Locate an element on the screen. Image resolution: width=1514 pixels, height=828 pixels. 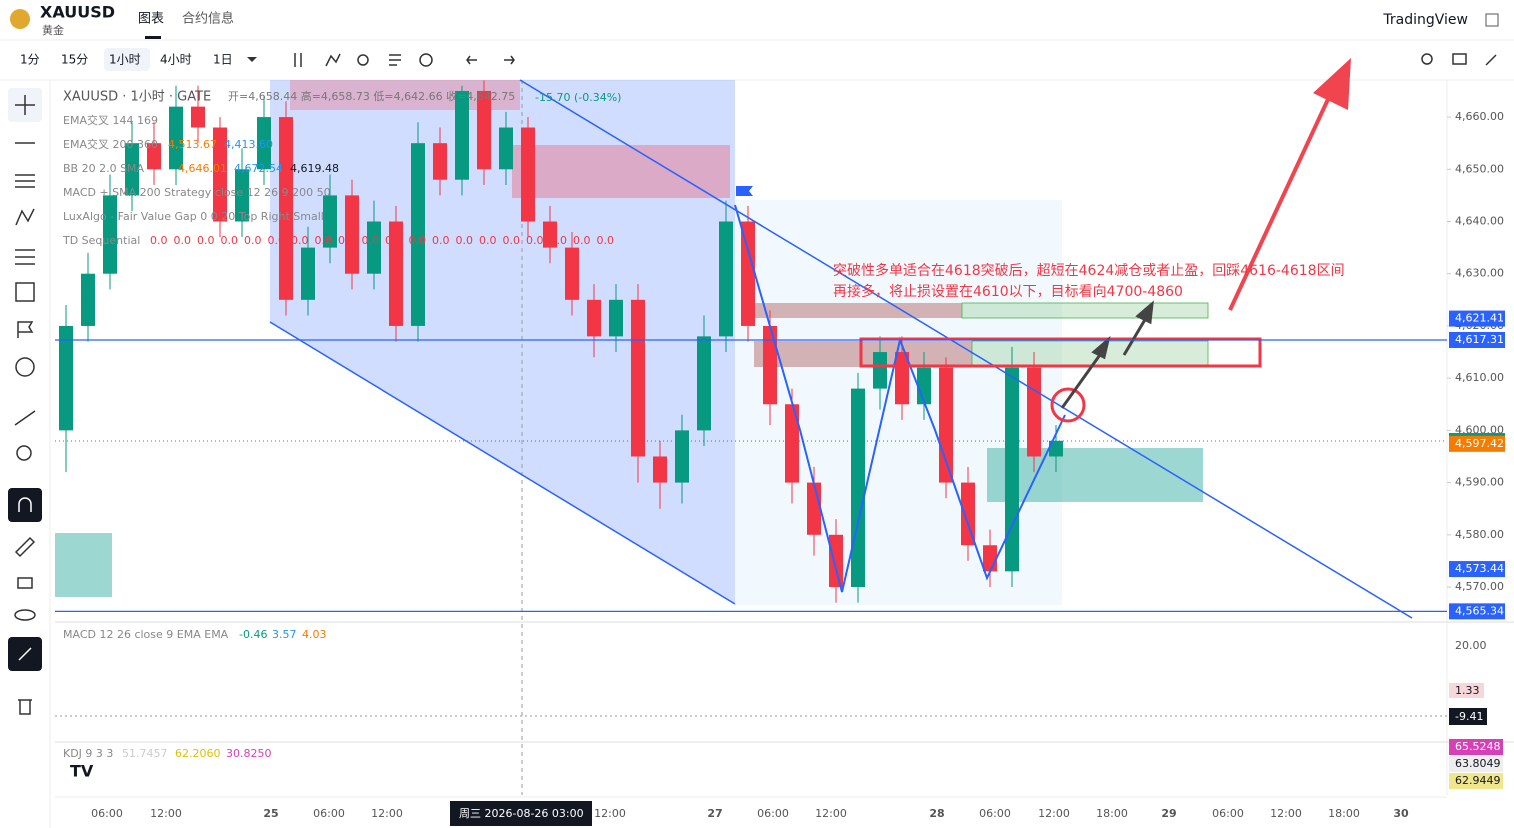
interval: 4小时 is located at coordinates (176, 60).